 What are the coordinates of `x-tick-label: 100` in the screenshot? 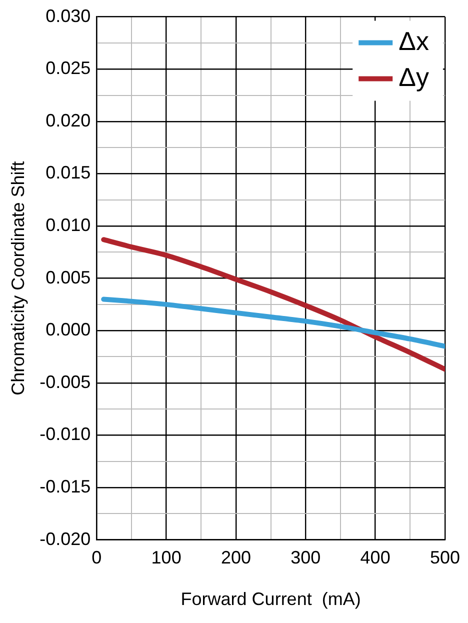 It's located at (166, 558).